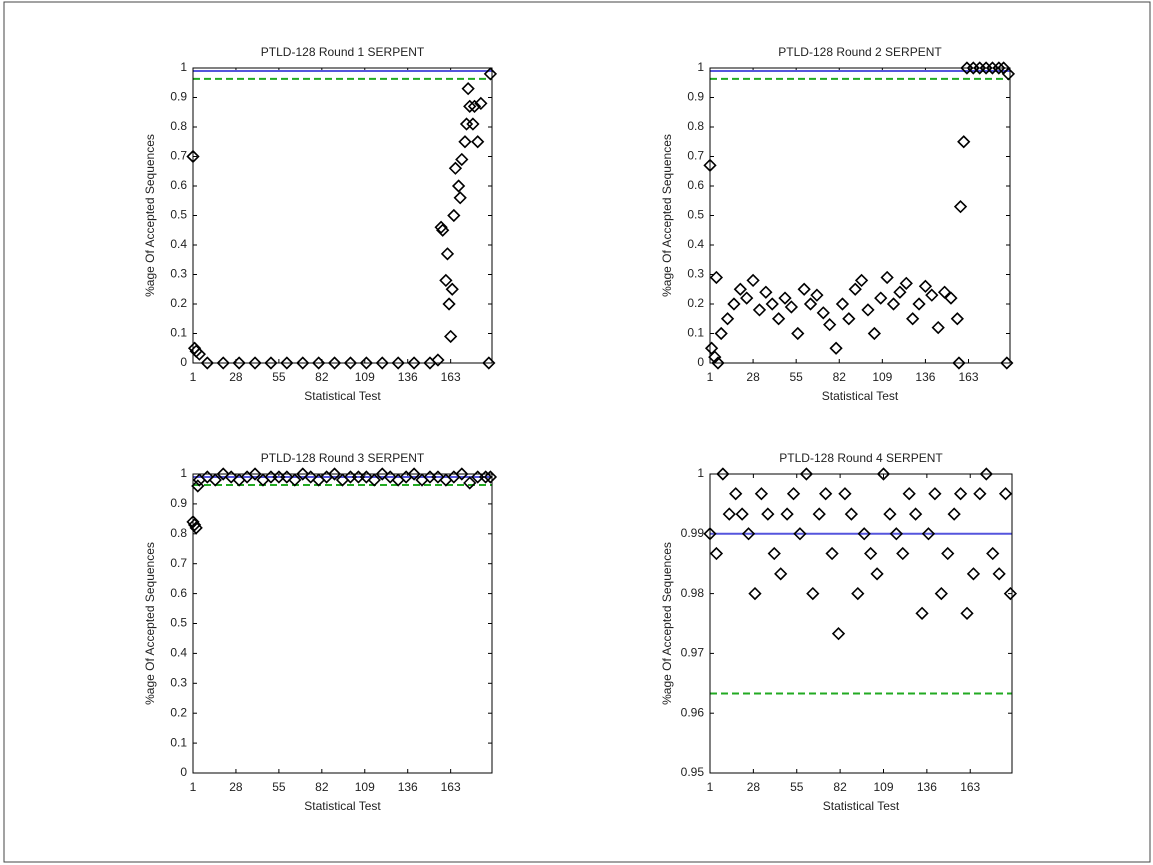 Image resolution: width=1153 pixels, height=865 pixels. I want to click on y-tick-label: 0.97, so click(693, 653).